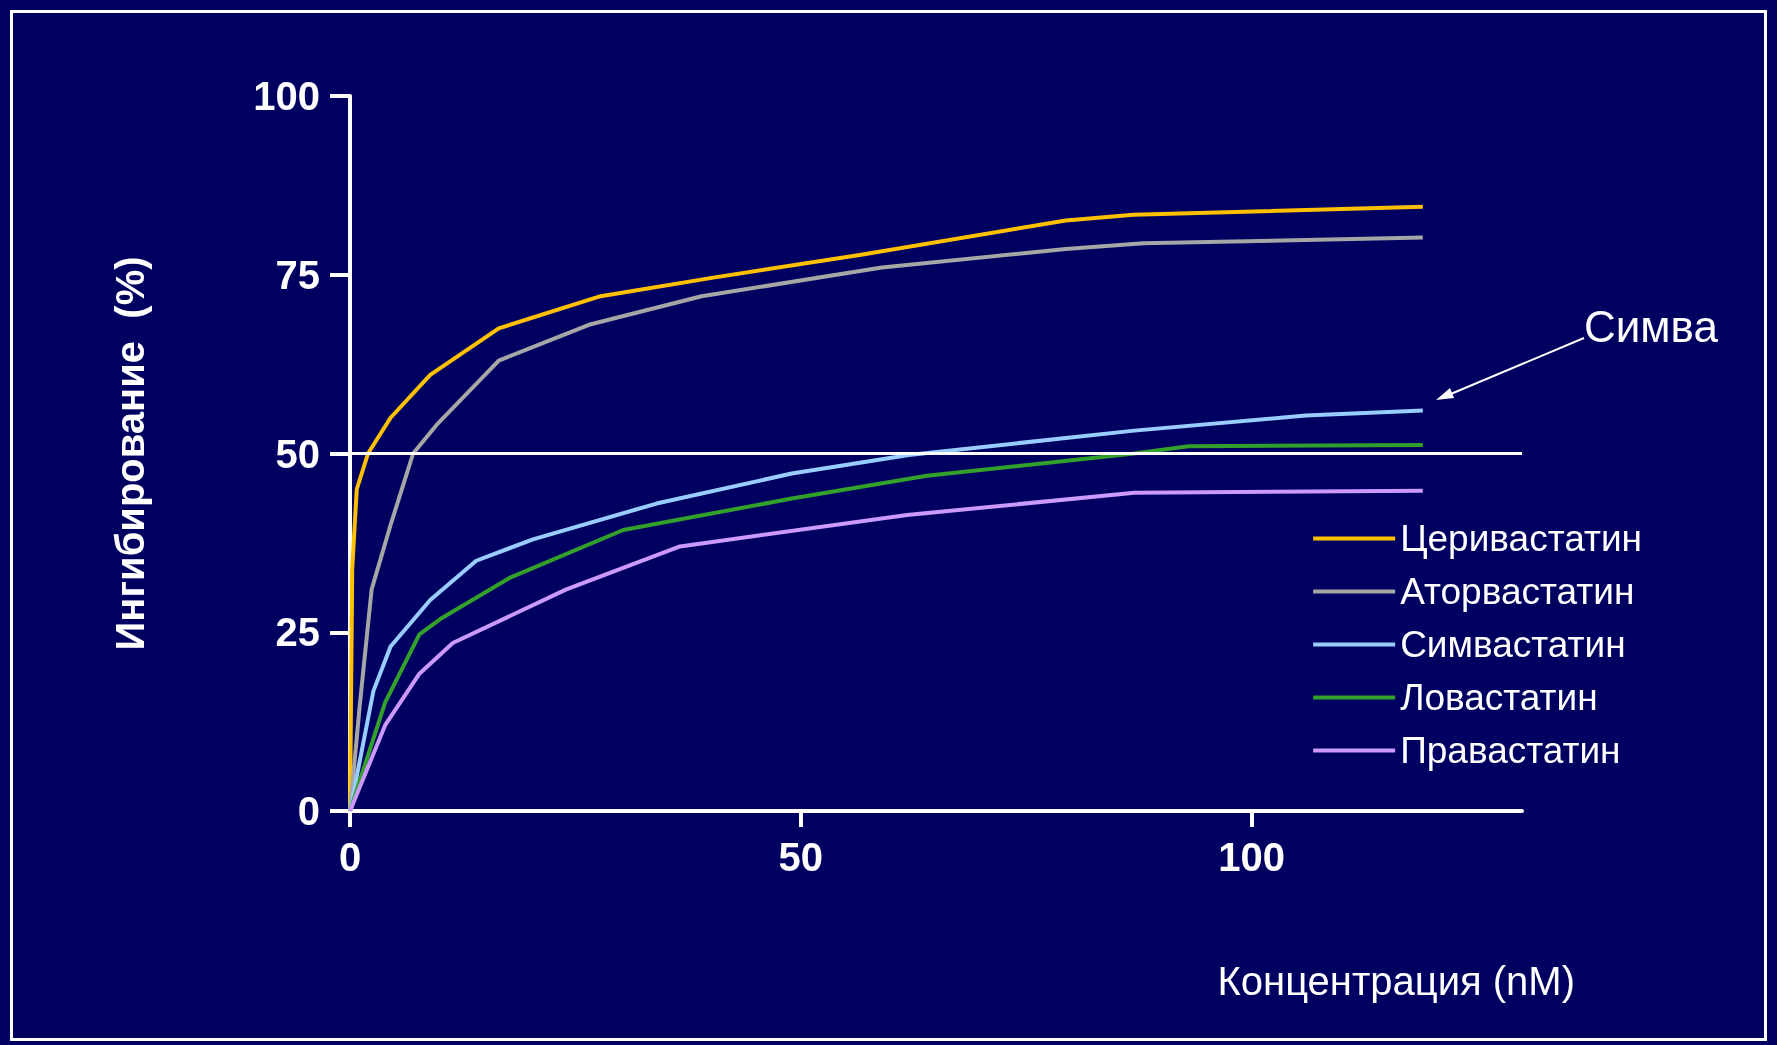 The width and height of the screenshot is (1777, 1045). Describe the element at coordinates (297, 632) in the screenshot. I see `y-tick-label: 25` at that location.